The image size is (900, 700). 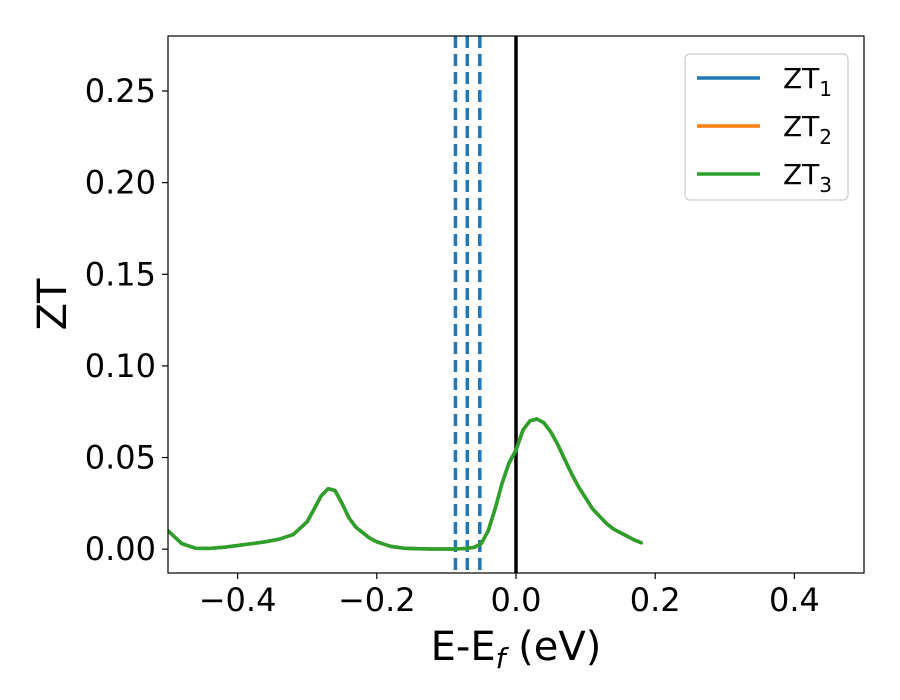 I want to click on legend: ZT1 ZT2 ZT3, so click(x=766, y=127).